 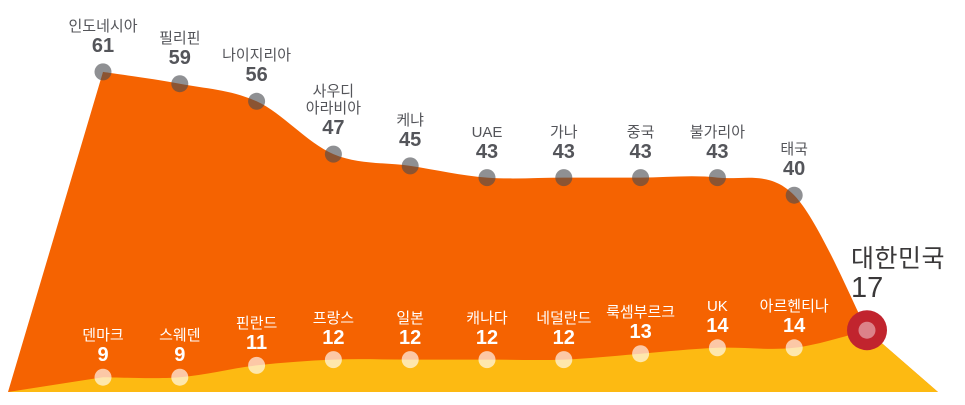 I want to click on lower-area-series, so click(x=473, y=361).